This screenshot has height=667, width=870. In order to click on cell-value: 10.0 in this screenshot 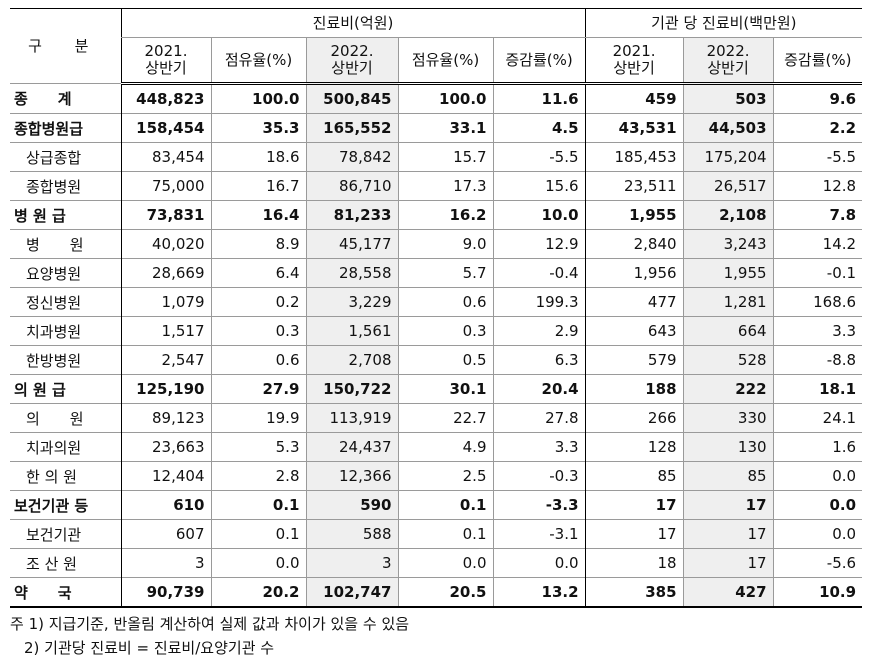, I will do `click(539, 215)`.